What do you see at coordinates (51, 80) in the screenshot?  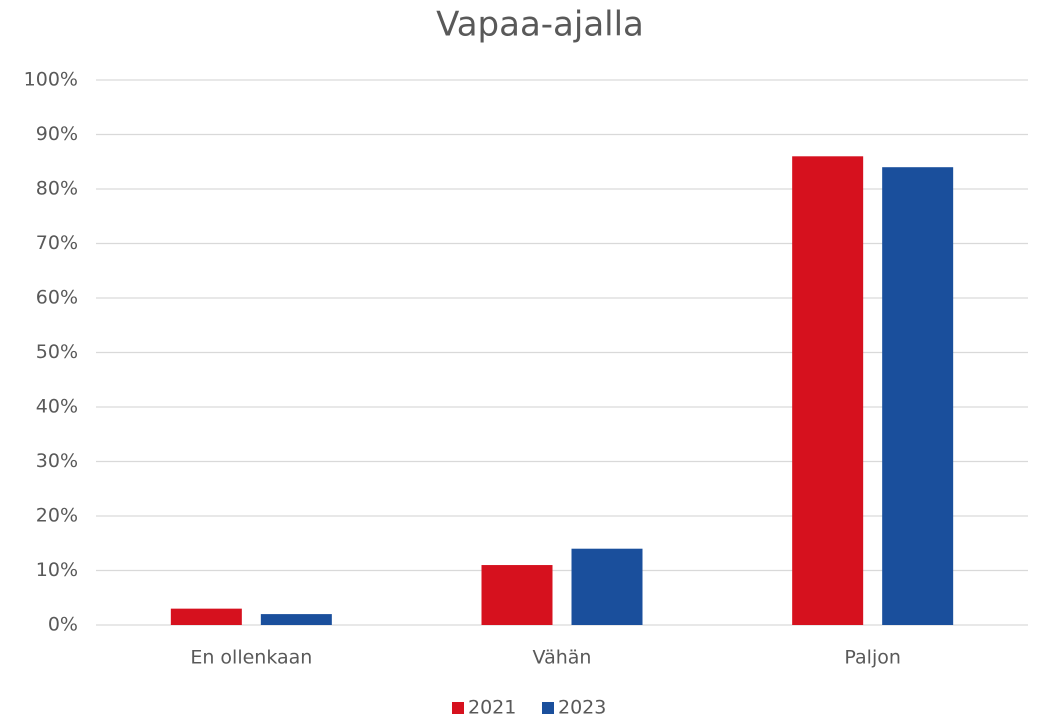 I see `y-tick-label: 100%` at bounding box center [51, 80].